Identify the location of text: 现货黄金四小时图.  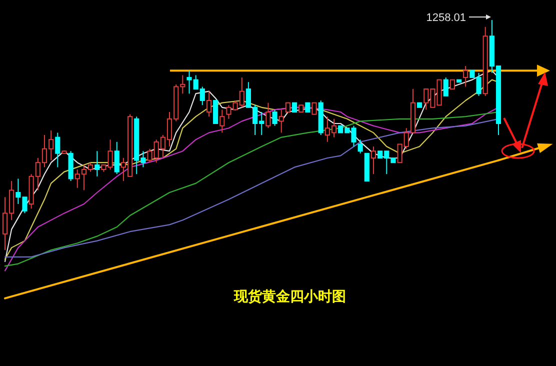
(289, 297).